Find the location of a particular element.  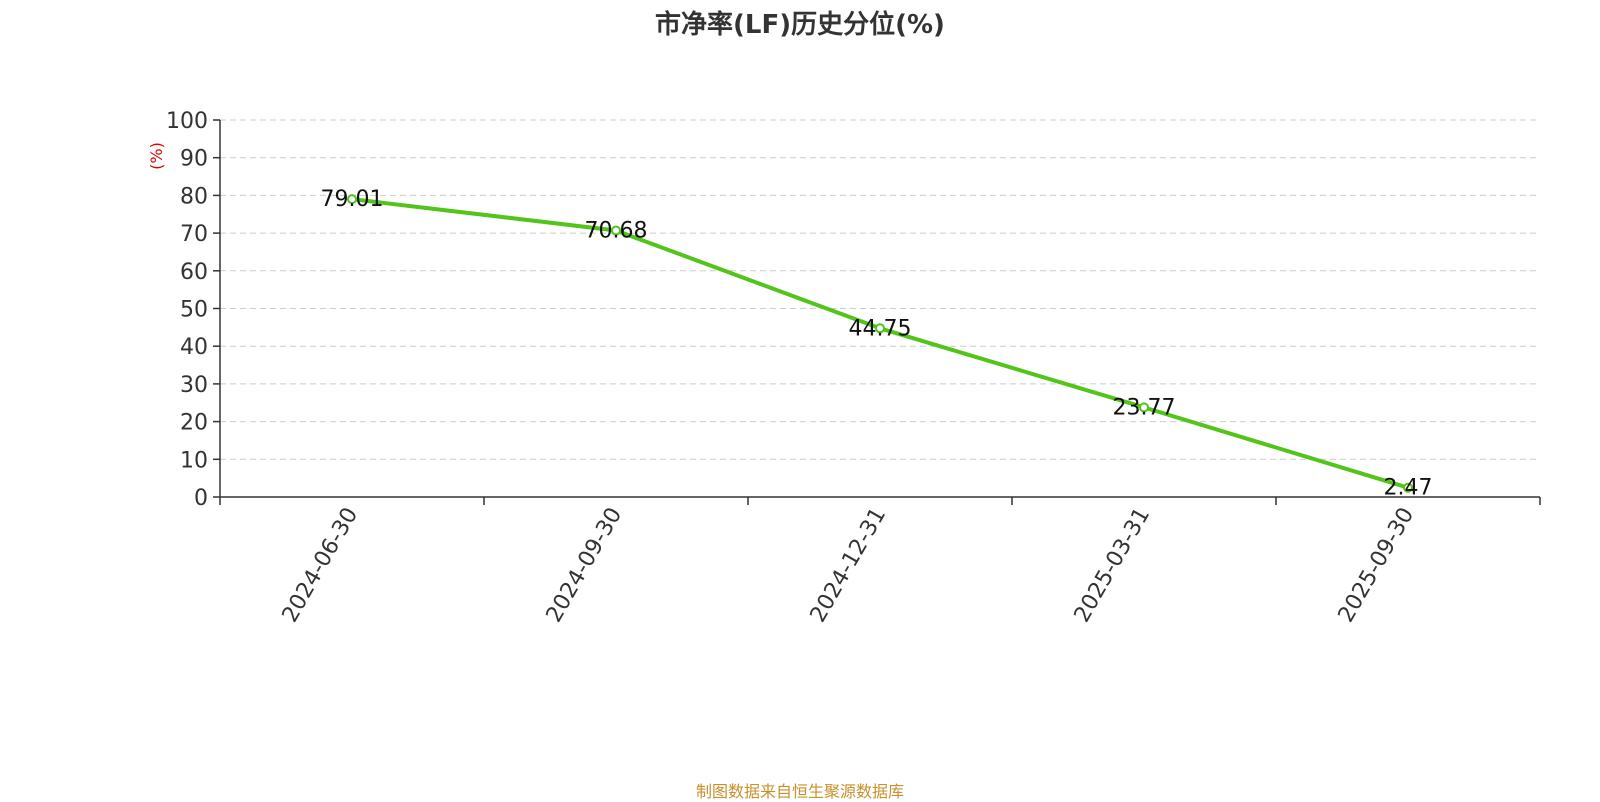

y-tick-label: 30 is located at coordinates (194, 385).